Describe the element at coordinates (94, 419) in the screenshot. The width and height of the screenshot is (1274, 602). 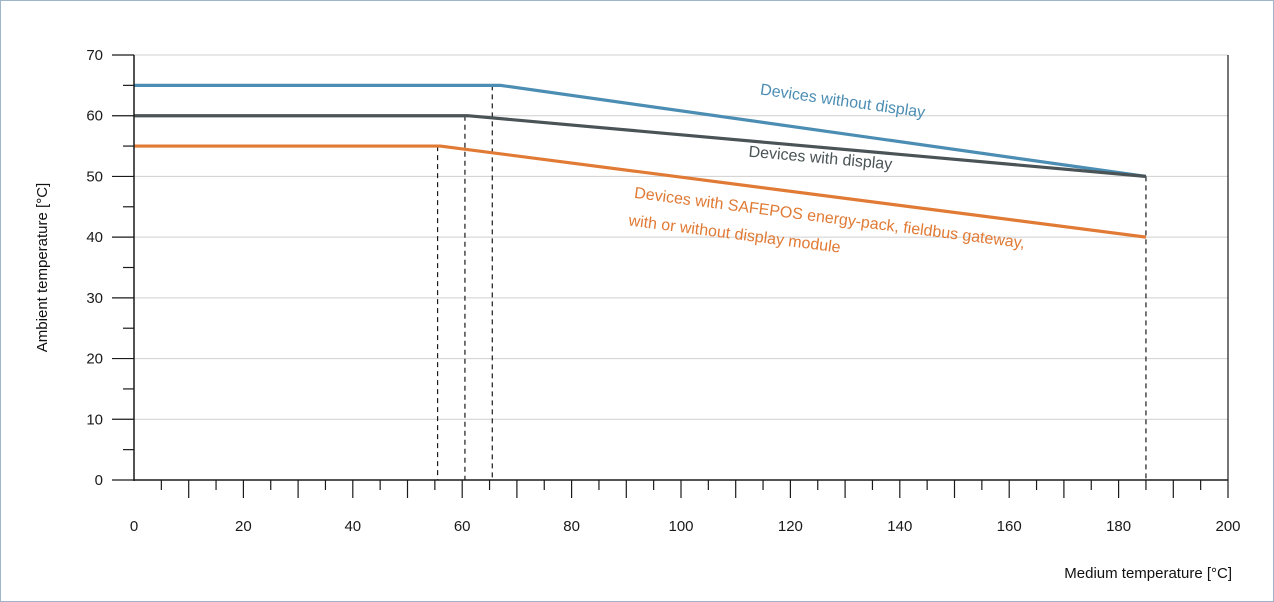
I see `y-tick-label-10: 10` at that location.